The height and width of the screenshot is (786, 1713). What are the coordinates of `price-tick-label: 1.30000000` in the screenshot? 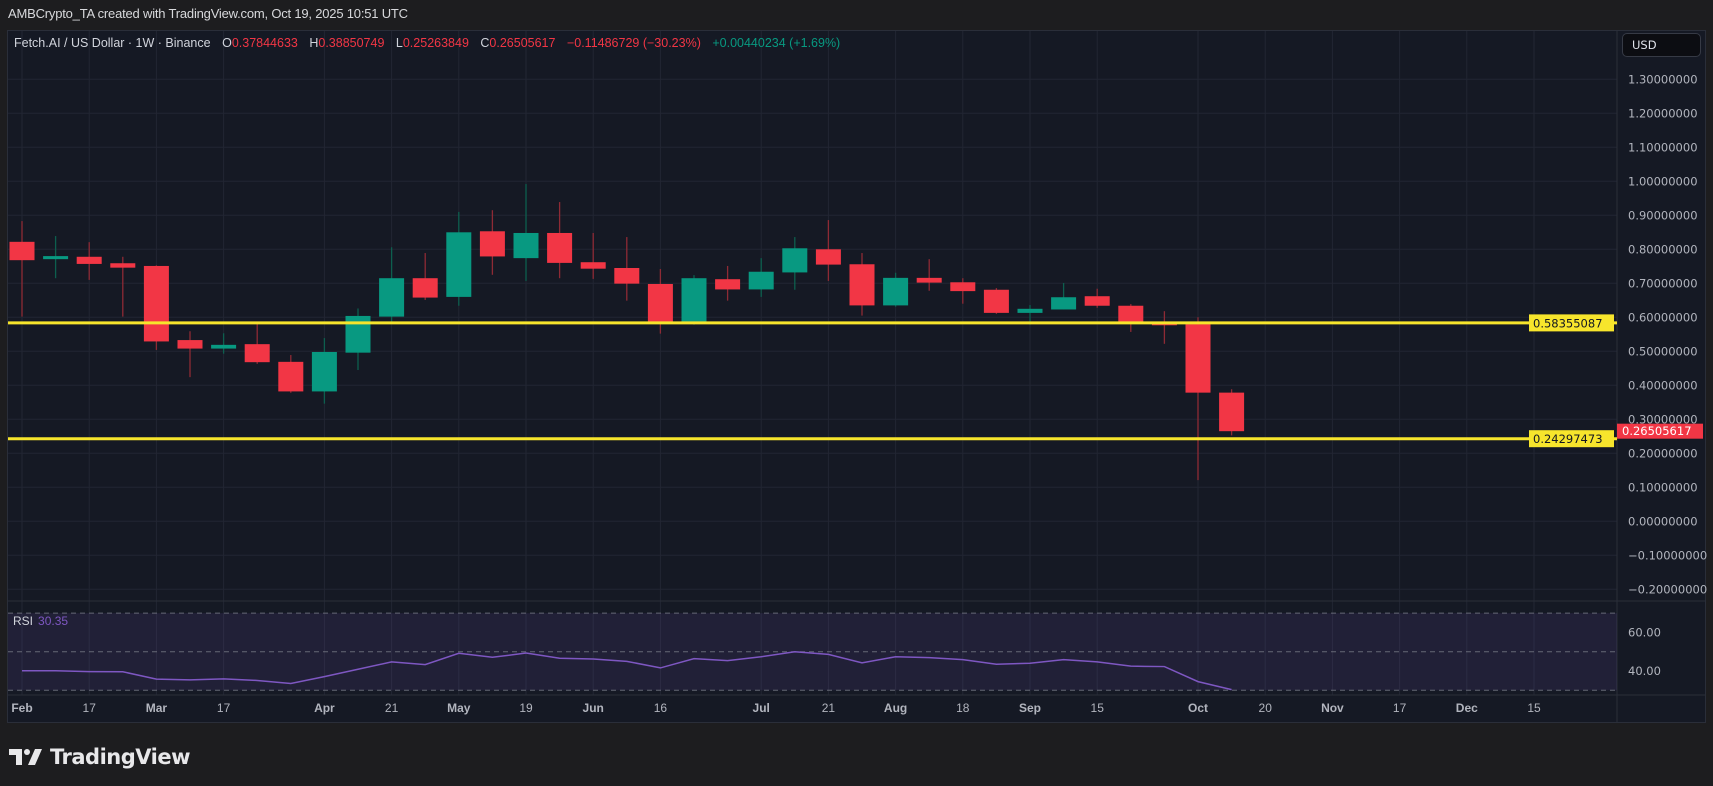 It's located at (1663, 79).